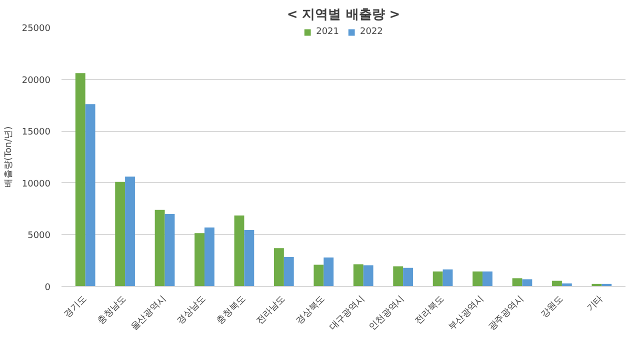 This screenshot has width=640, height=346. What do you see at coordinates (39, 236) in the screenshot?
I see `y-tick-label: 5000` at bounding box center [39, 236].